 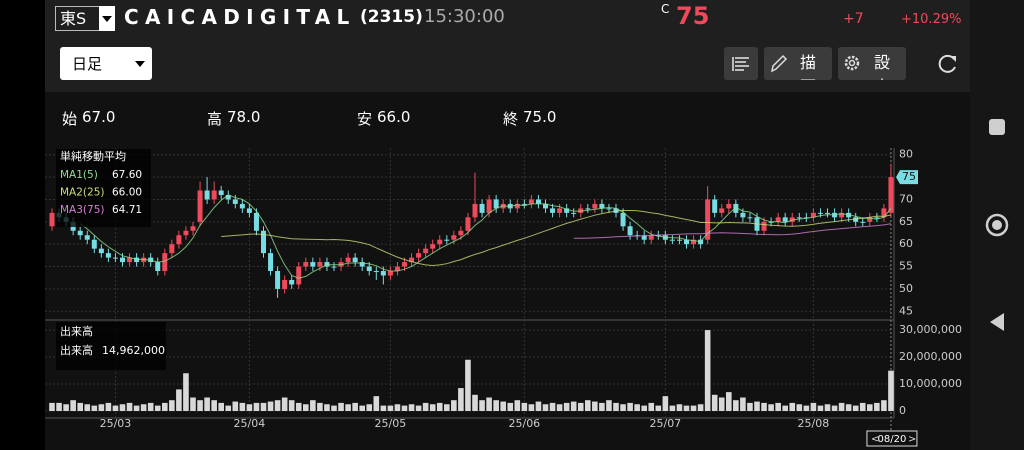 I want to click on settings-button: 設定, so click(x=872, y=63).